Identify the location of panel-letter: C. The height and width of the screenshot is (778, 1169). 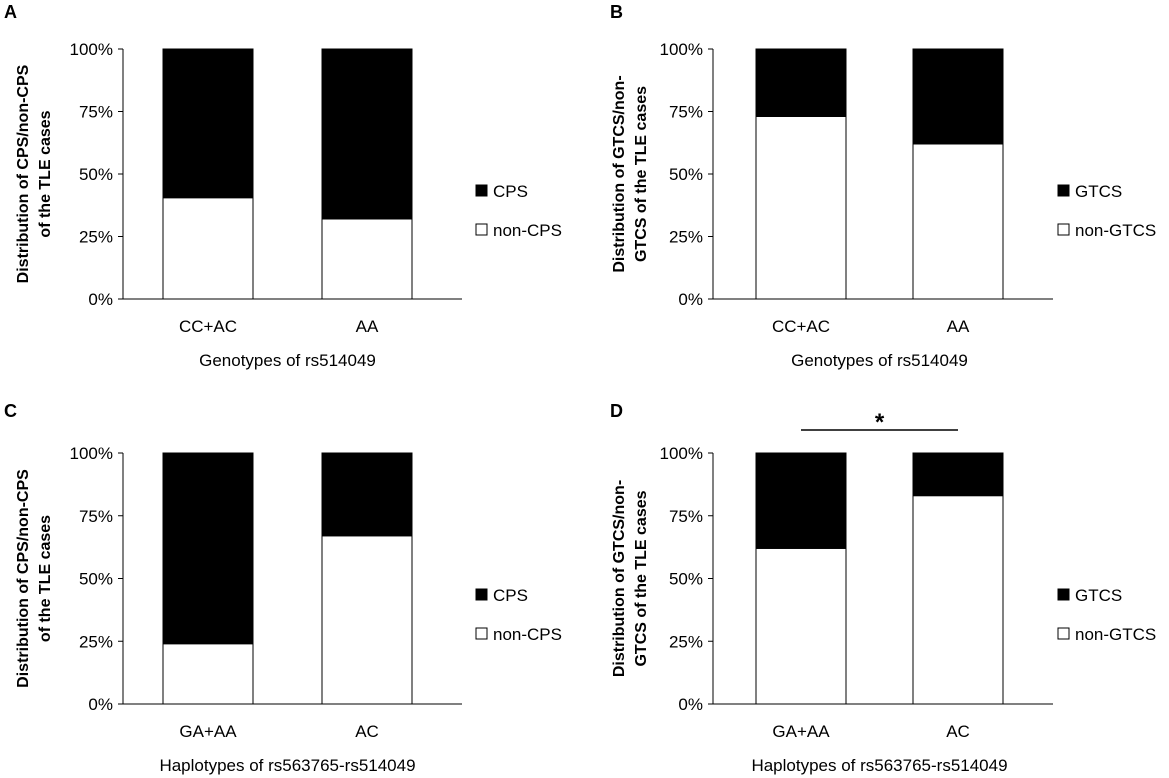
(10, 411).